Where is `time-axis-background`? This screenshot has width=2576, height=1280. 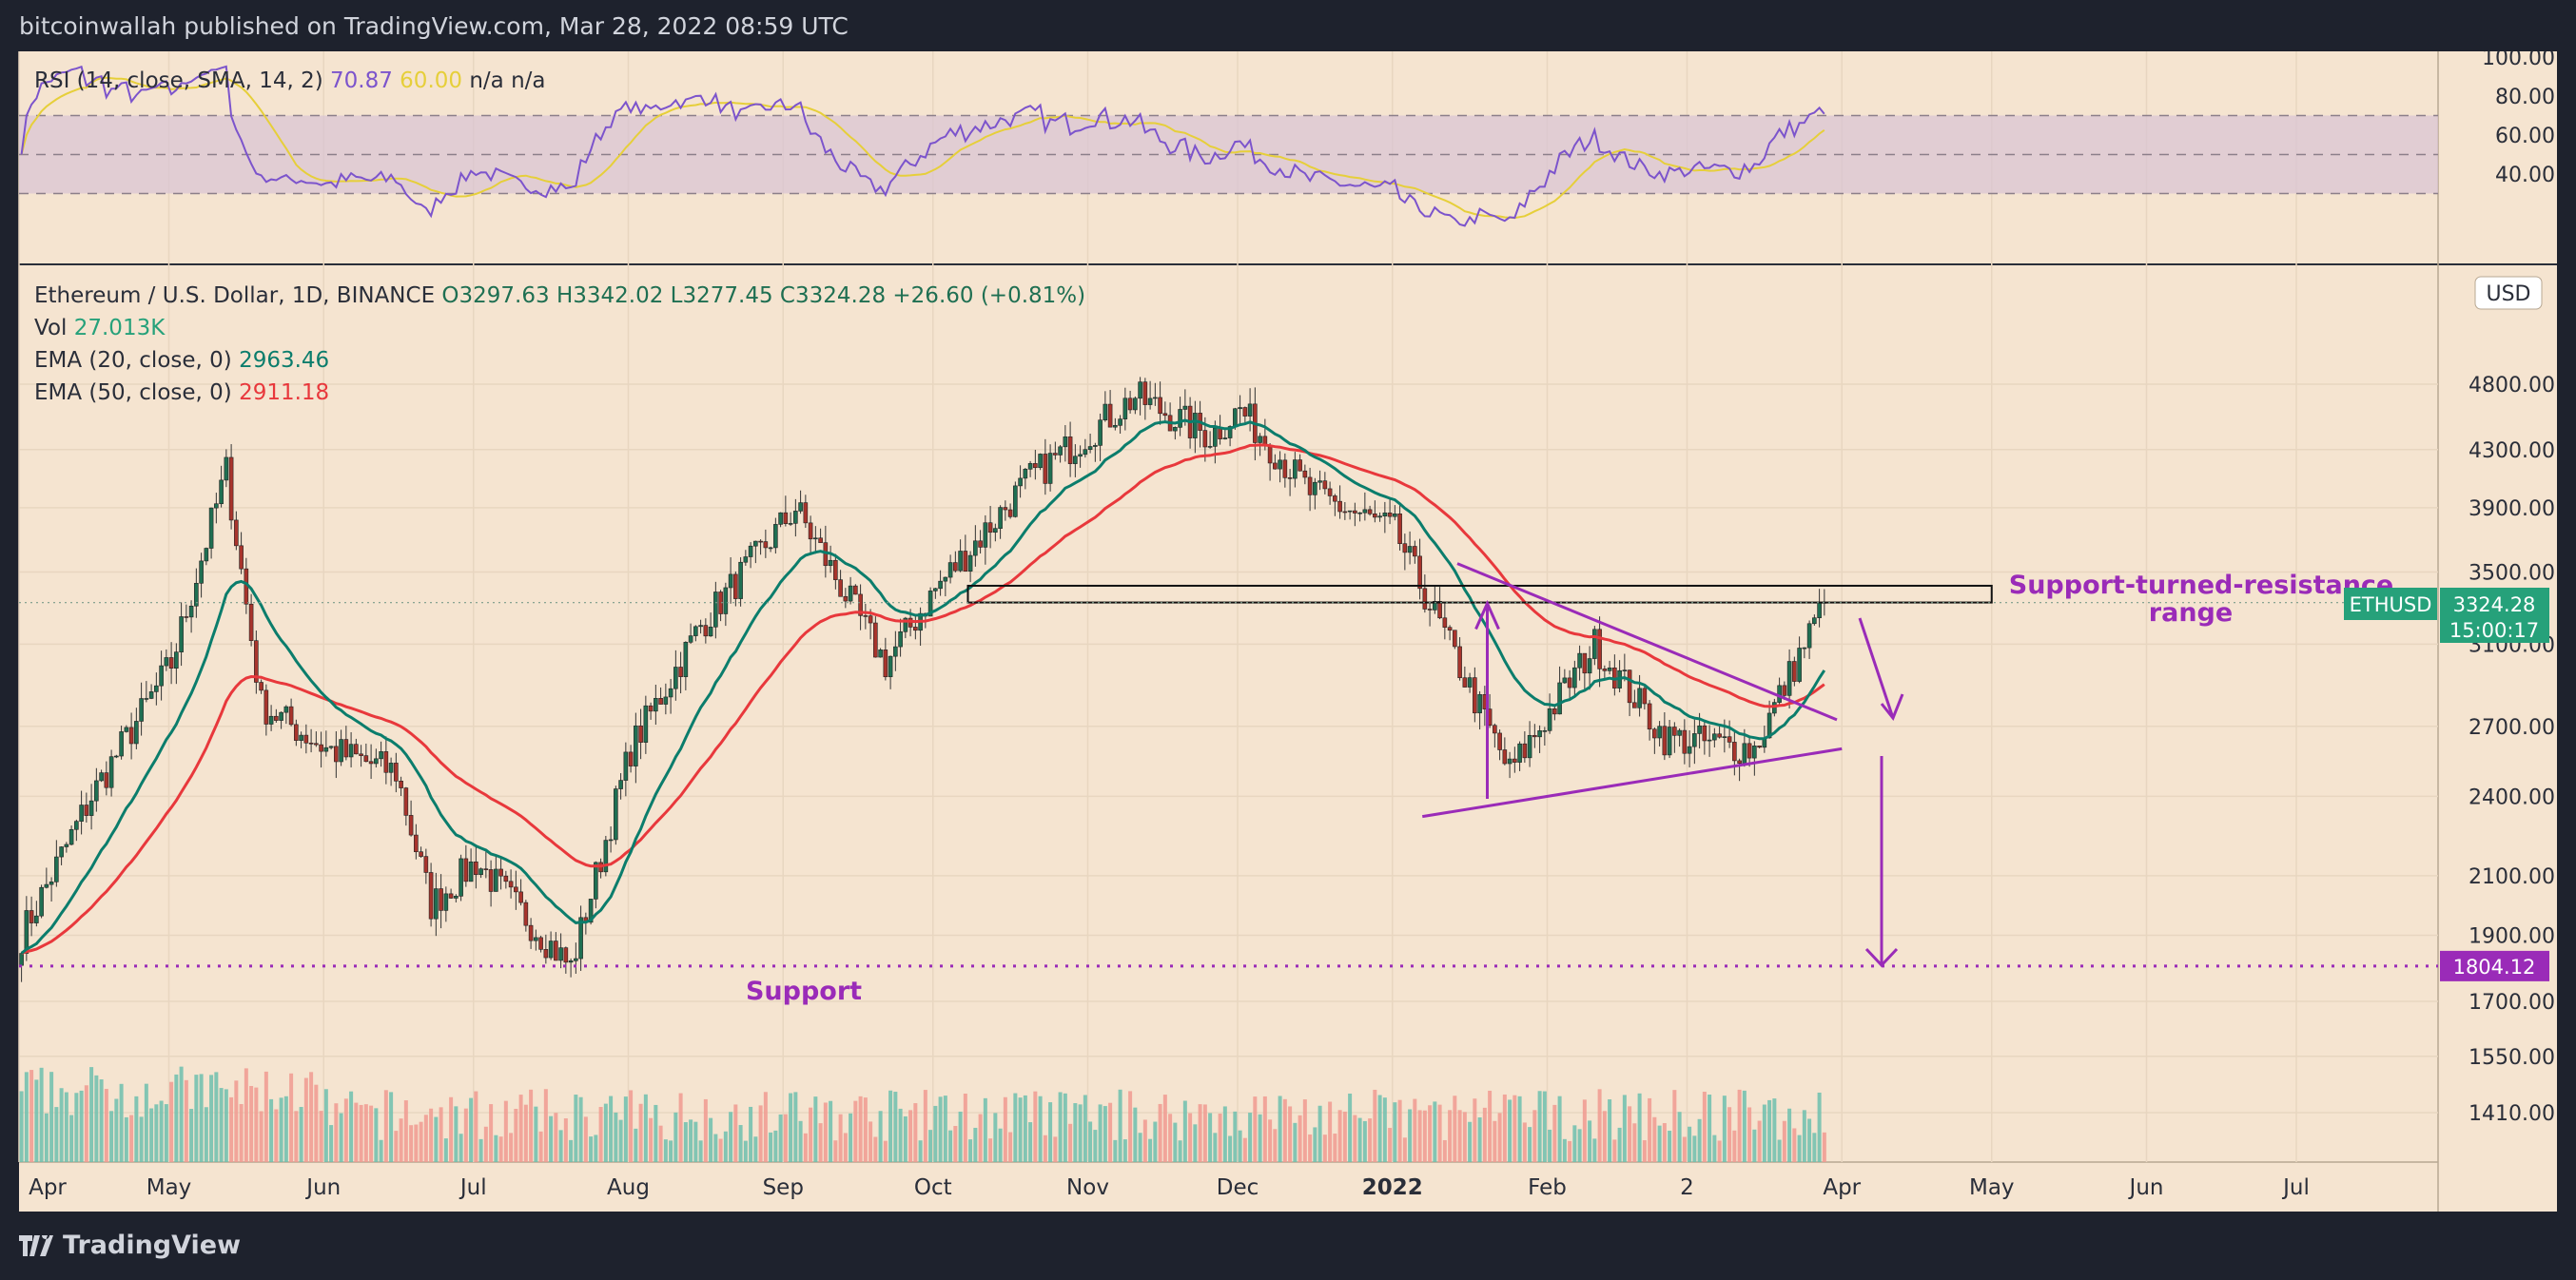 time-axis-background is located at coordinates (1228, 1187).